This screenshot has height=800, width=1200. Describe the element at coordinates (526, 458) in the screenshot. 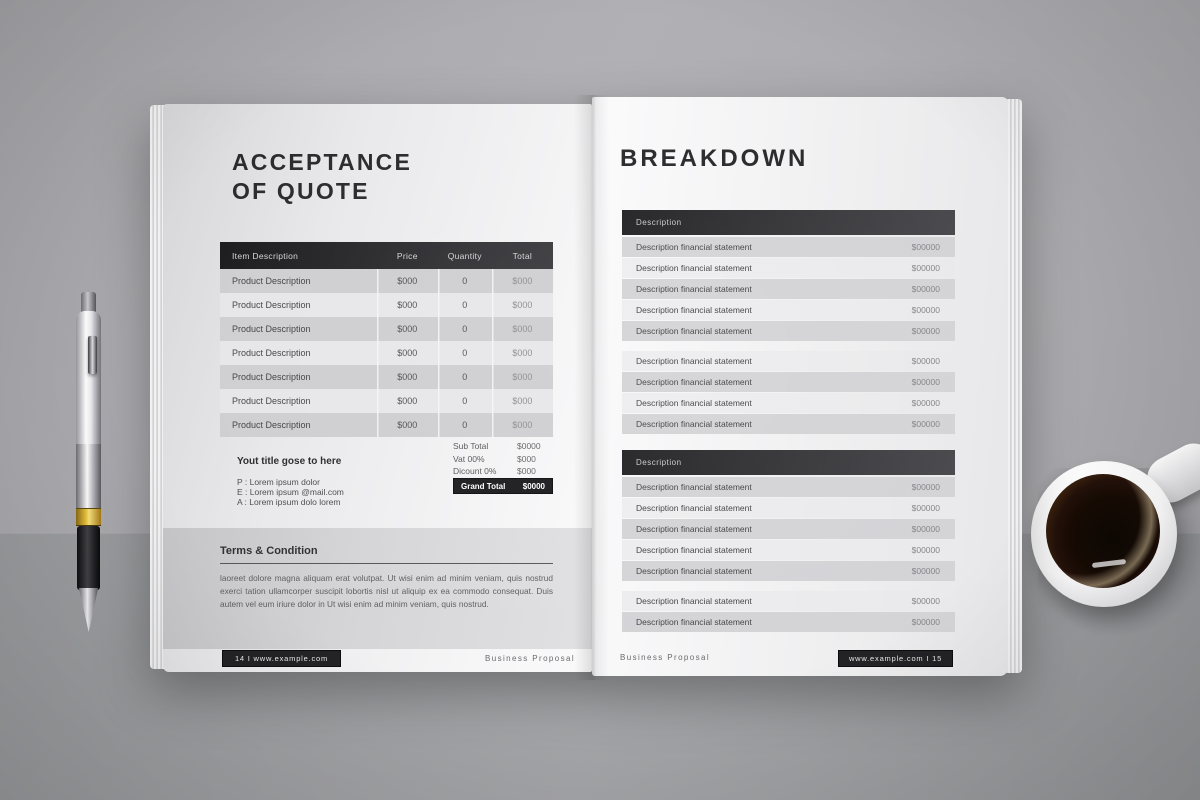

I see `summary-value: $000` at that location.